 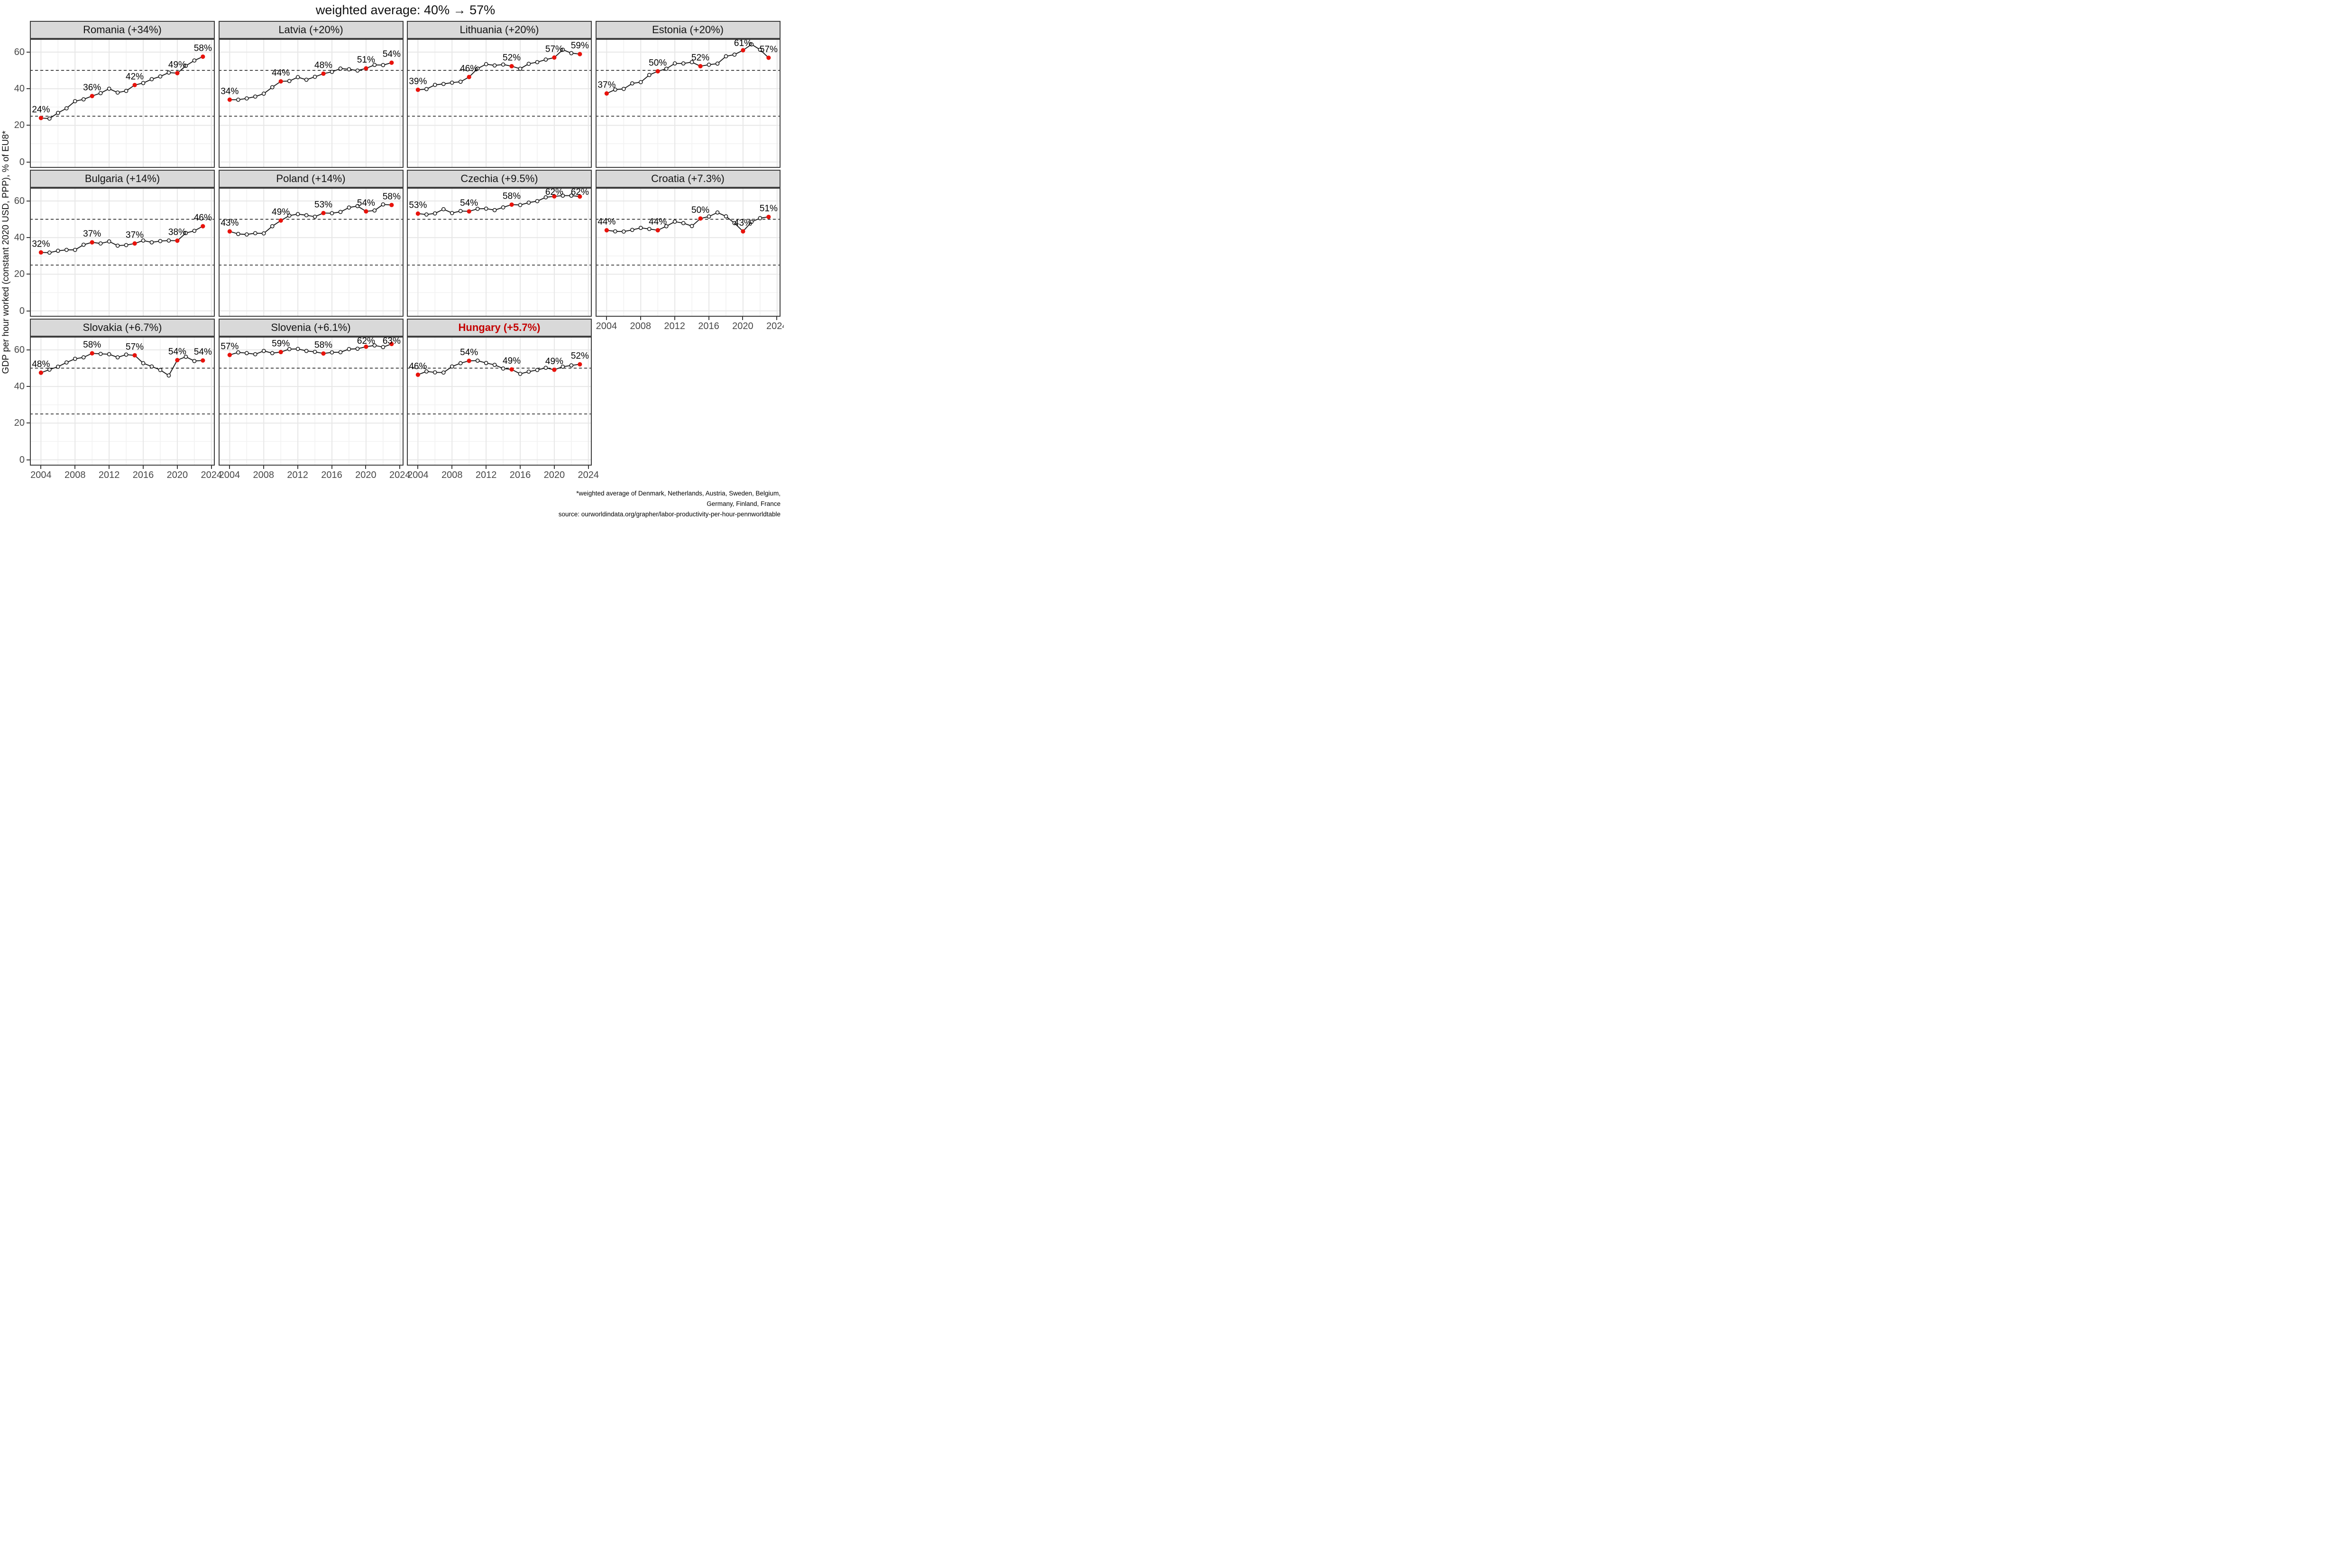 I want to click on data-point-bulgaria-2007, so click(x=66, y=250).